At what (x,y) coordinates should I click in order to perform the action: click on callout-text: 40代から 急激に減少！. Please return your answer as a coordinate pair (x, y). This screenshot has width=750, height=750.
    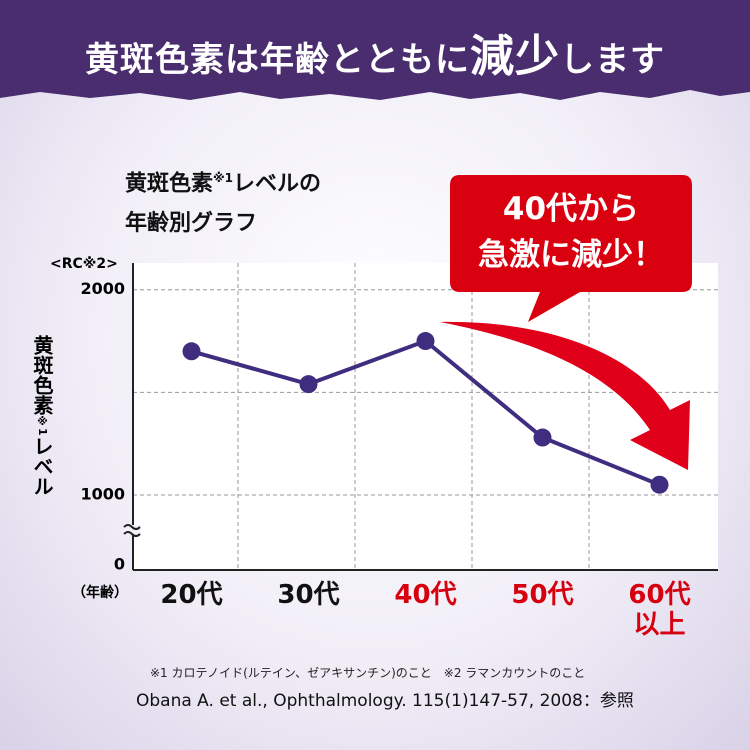
    Looking at the image, I should click on (571, 232).